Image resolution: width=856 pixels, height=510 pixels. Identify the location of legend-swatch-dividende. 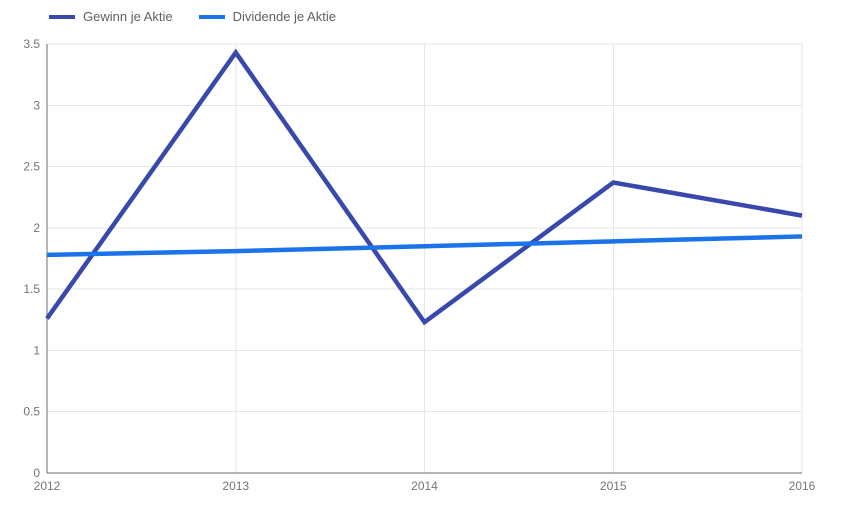
(211, 16).